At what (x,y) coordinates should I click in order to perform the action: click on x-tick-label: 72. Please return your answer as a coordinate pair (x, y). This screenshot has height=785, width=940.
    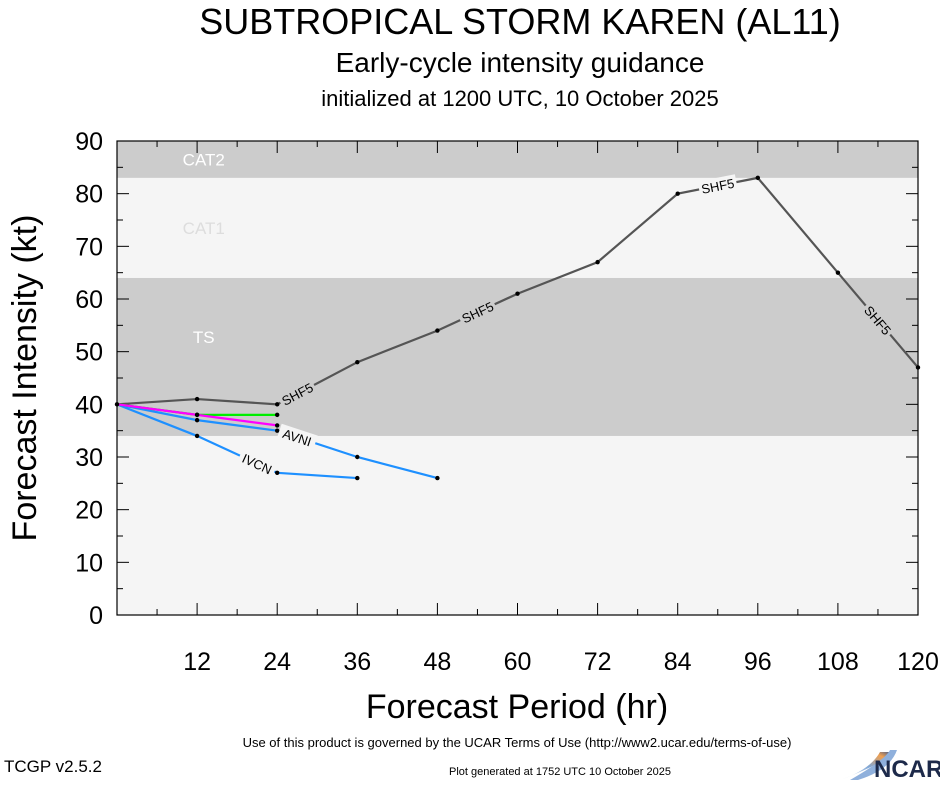
    Looking at the image, I should click on (598, 662).